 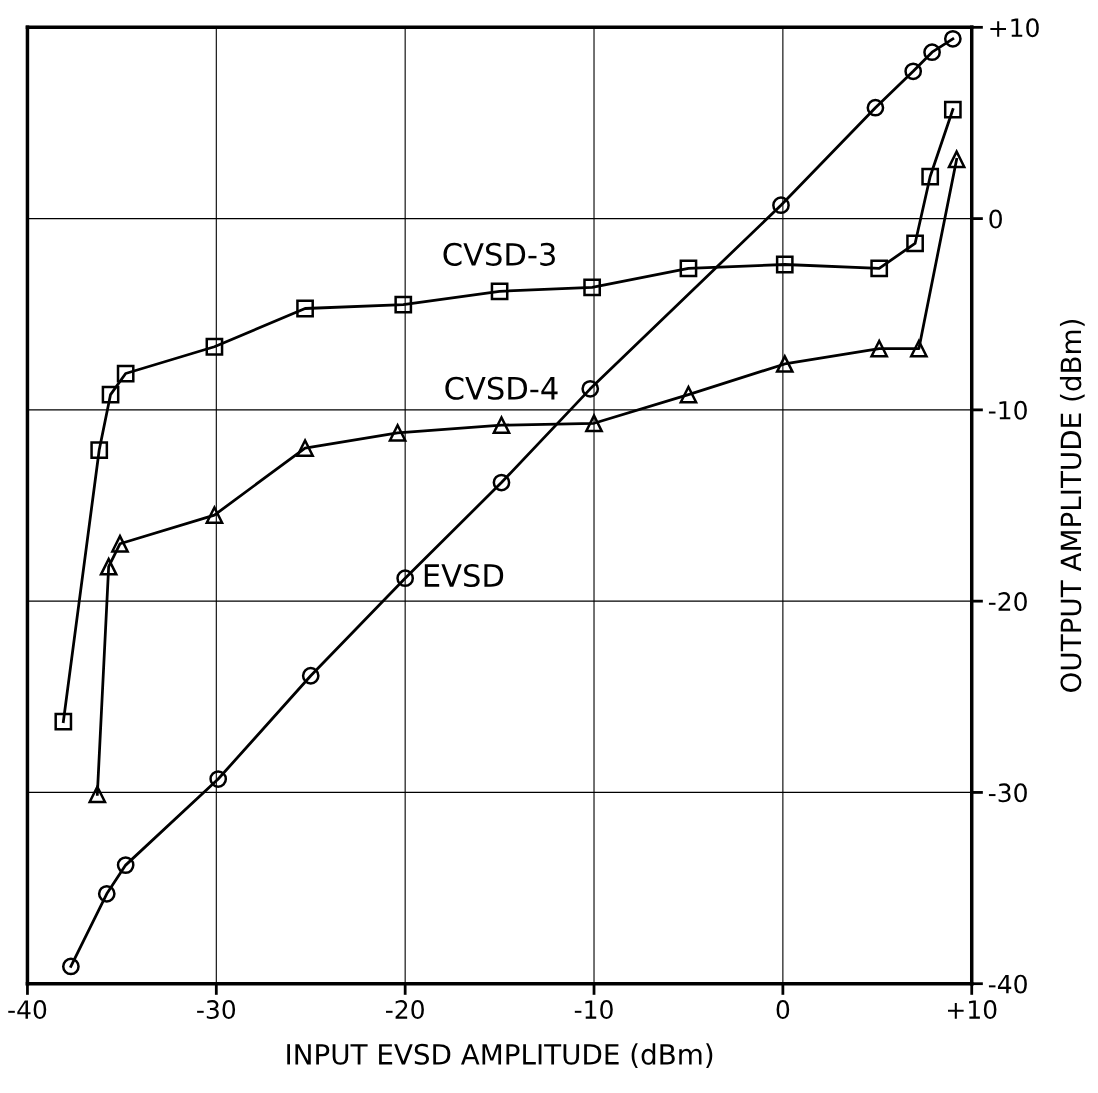 What do you see at coordinates (593, 1010) in the screenshot?
I see `x-tick-label: -10` at bounding box center [593, 1010].